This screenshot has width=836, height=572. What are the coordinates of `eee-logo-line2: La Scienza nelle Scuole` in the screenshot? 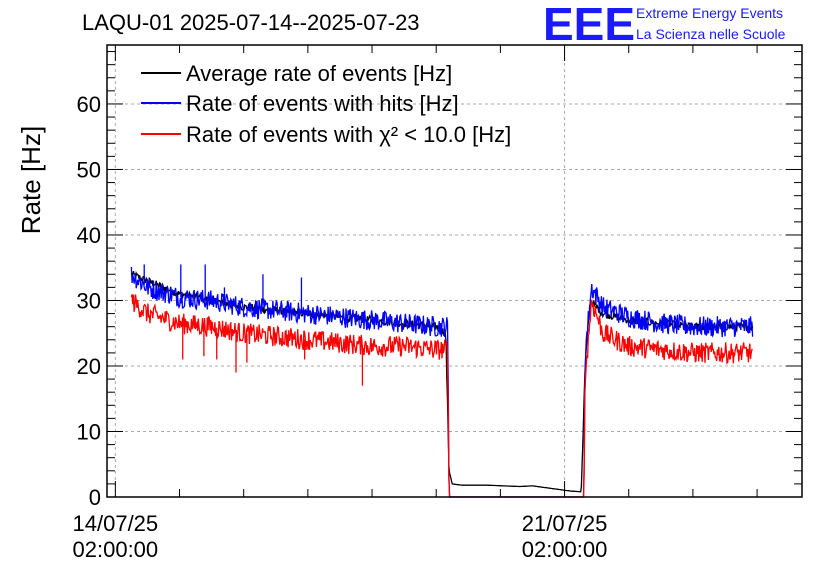 It's located at (711, 34).